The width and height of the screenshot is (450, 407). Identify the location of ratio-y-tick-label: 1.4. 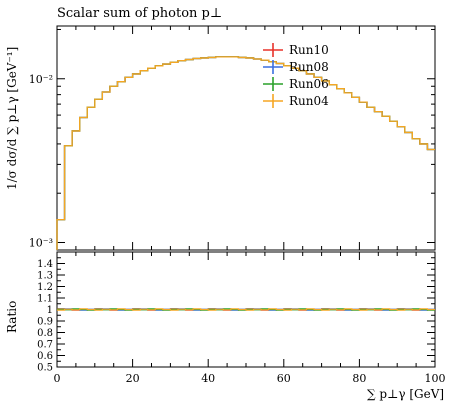
(45, 264).